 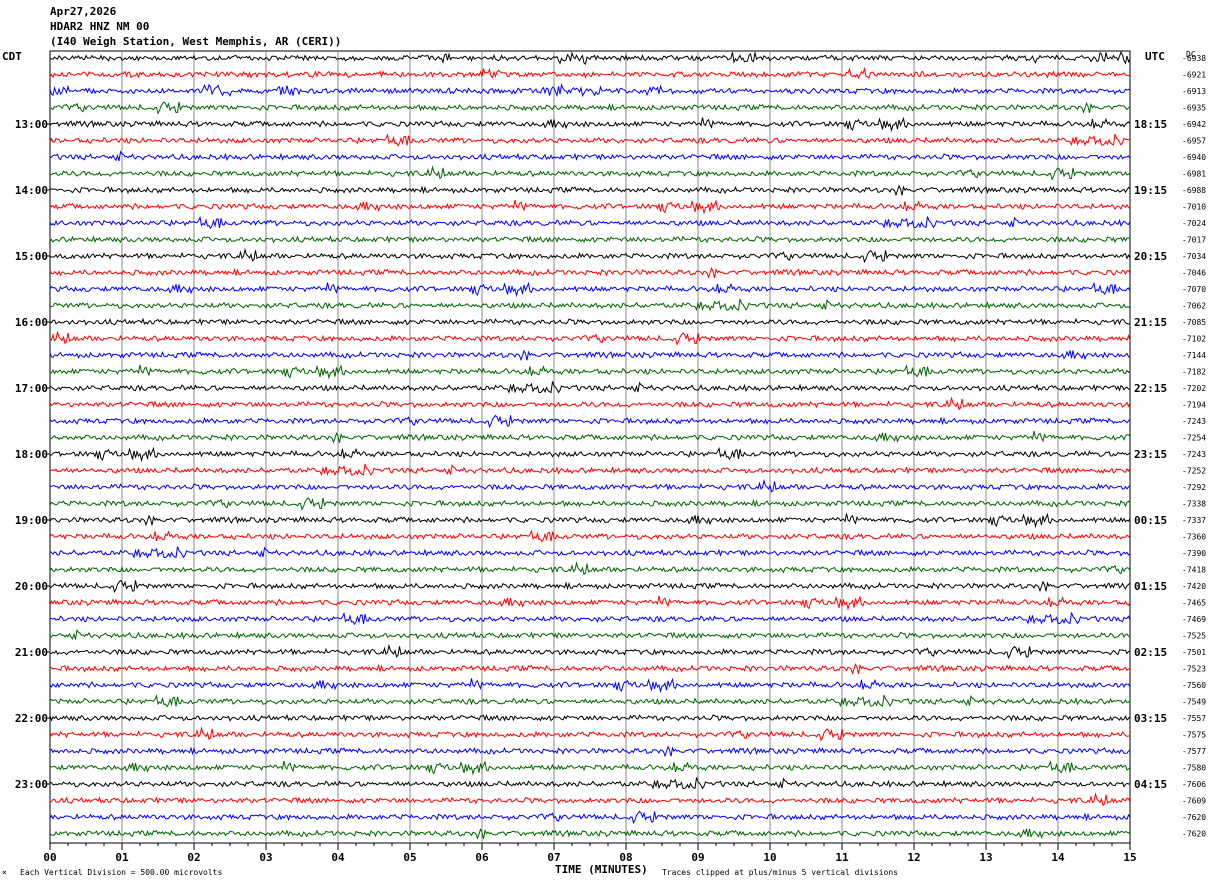 I want to click on cdt-hour-label: 20:00, so click(x=31, y=586).